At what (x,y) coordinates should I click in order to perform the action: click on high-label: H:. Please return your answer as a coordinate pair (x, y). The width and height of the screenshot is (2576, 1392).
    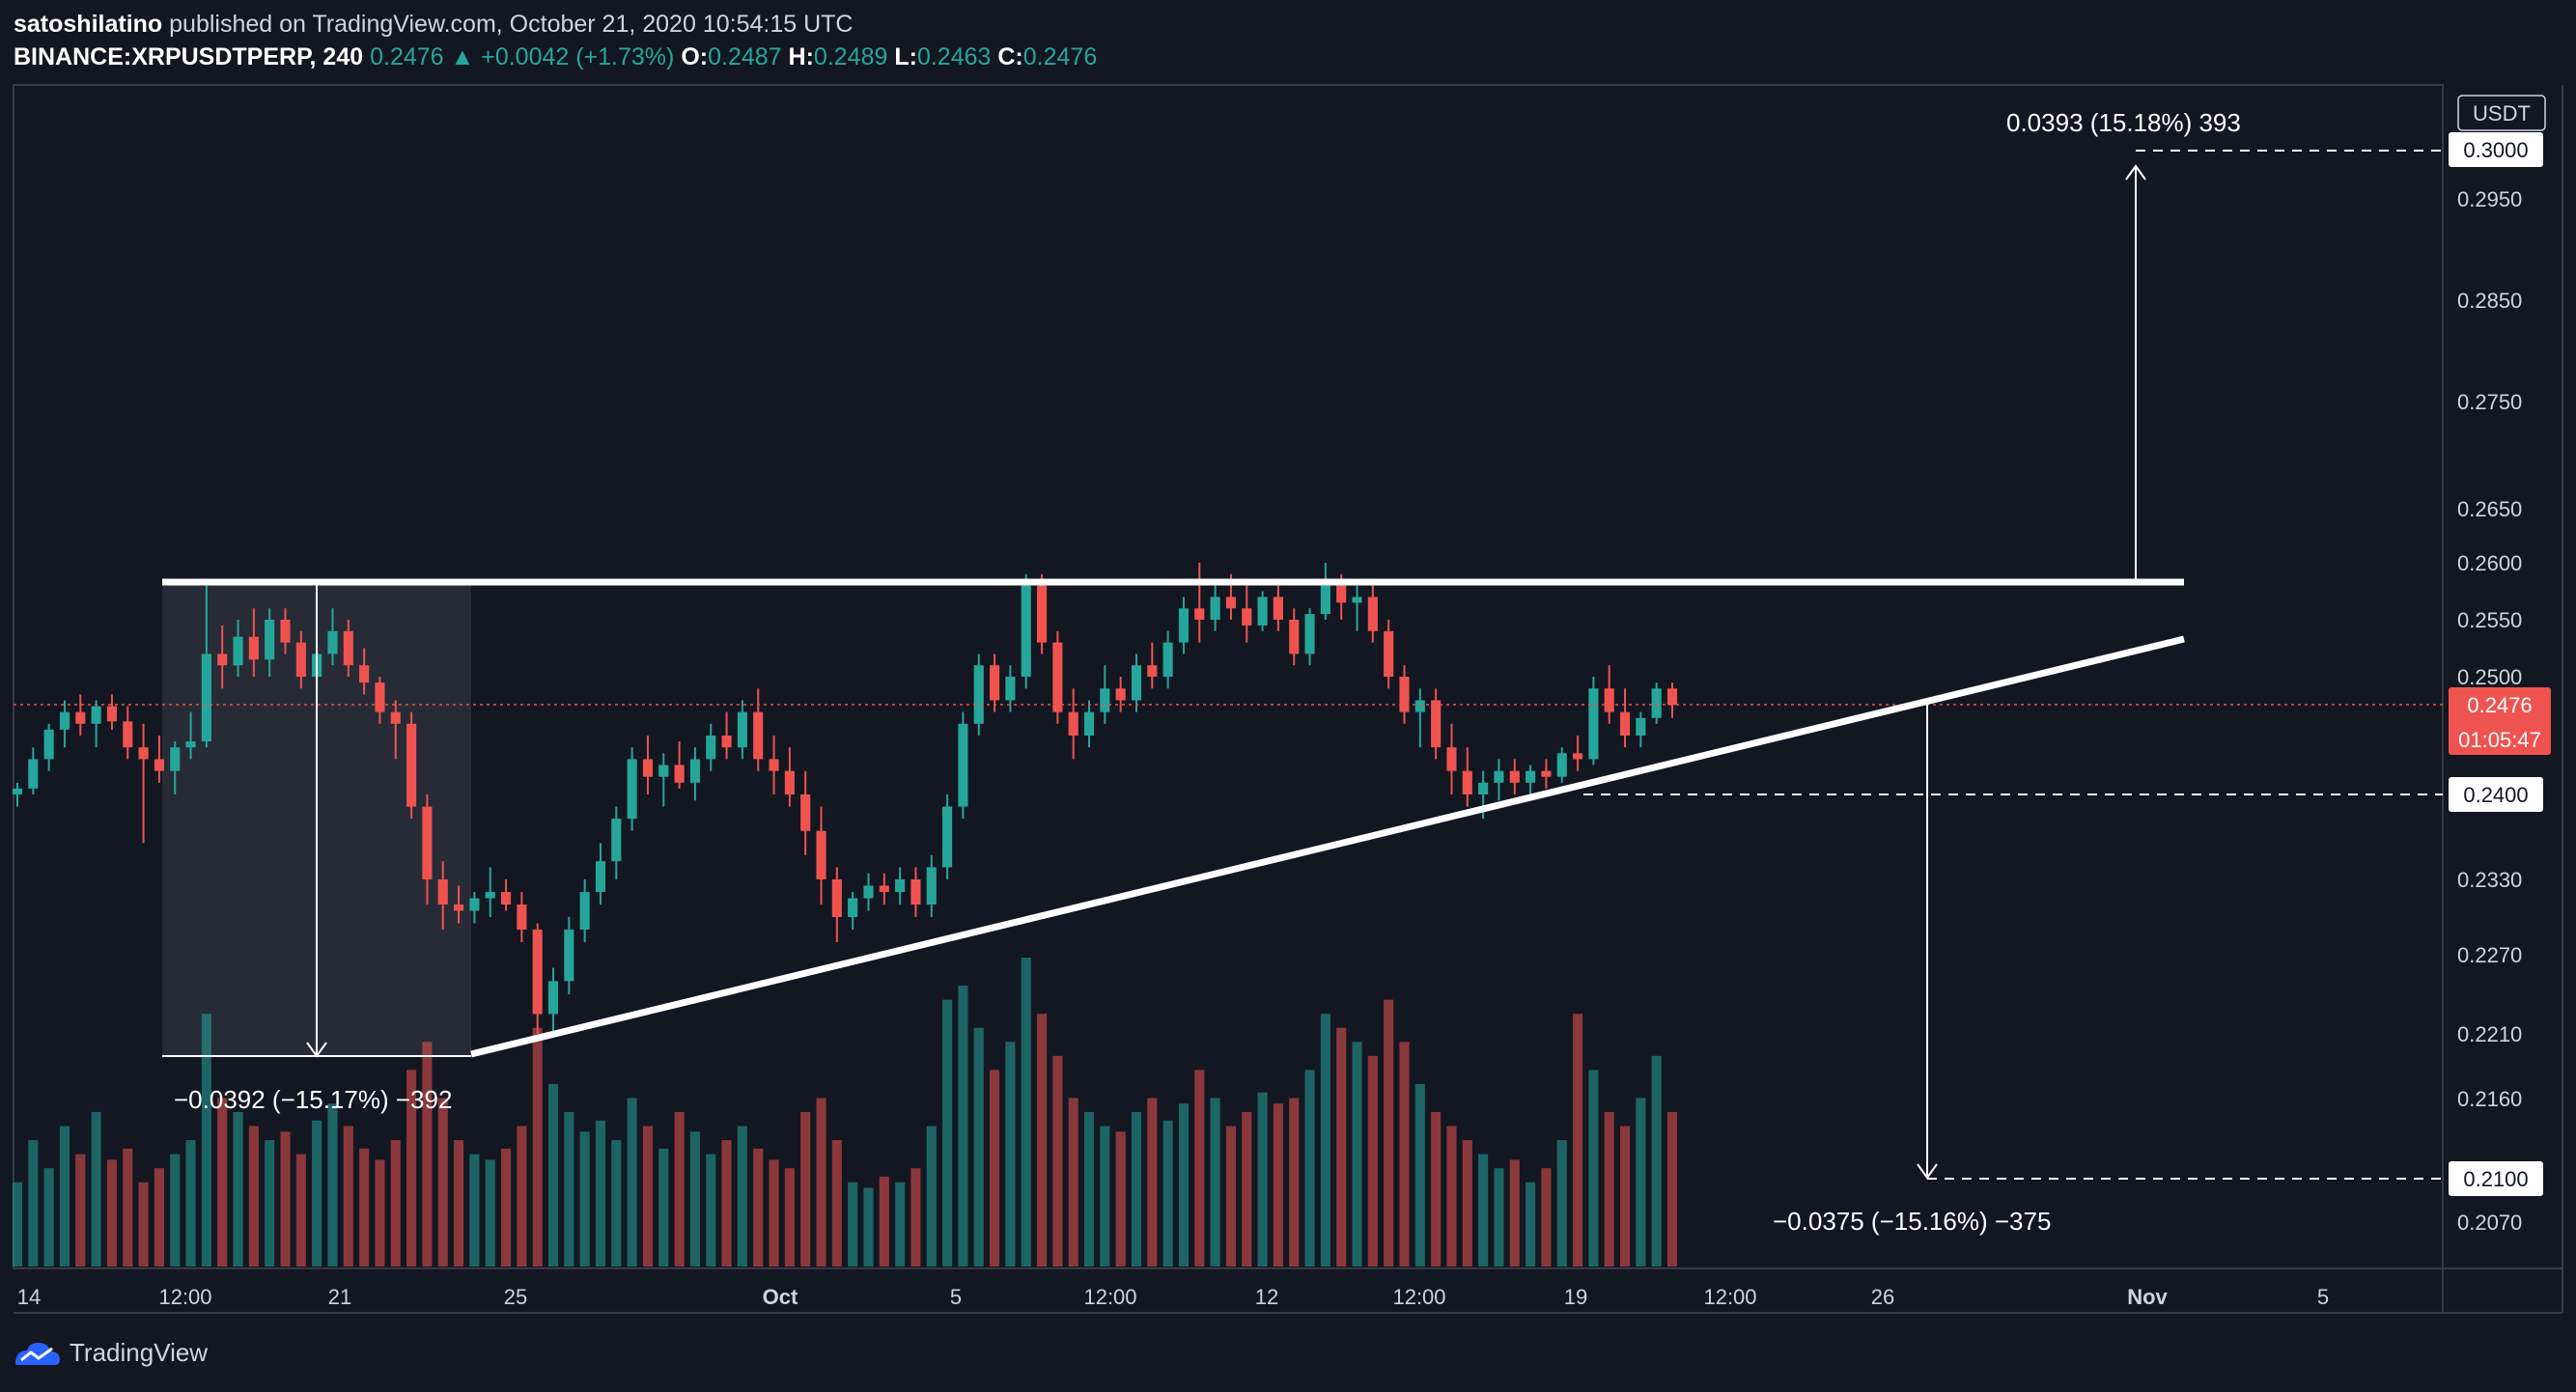
    Looking at the image, I should click on (801, 57).